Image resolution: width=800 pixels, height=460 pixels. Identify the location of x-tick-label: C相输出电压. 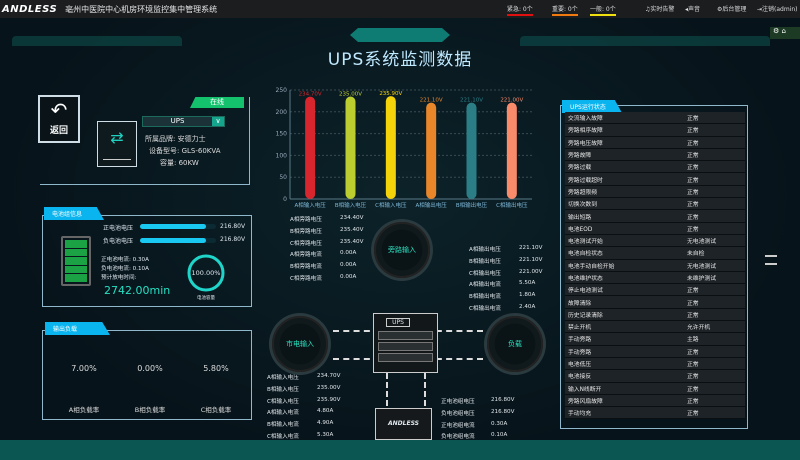
(512, 205).